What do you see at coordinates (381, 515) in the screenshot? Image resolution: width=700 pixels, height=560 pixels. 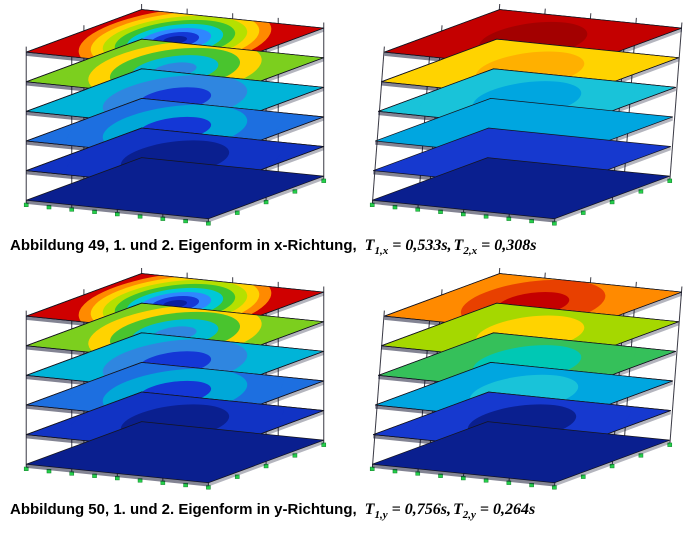 I see `period-subscript: 1,y` at bounding box center [381, 515].